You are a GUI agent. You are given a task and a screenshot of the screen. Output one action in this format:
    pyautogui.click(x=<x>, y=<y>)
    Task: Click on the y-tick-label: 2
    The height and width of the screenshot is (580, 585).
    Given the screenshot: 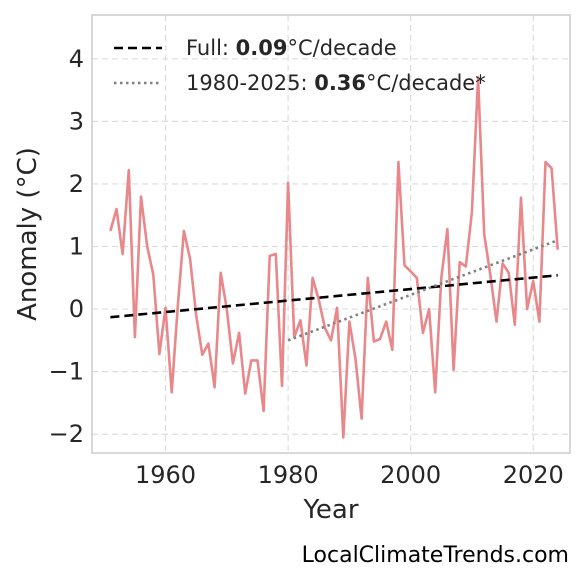 What is the action you would take?
    pyautogui.click(x=76, y=184)
    